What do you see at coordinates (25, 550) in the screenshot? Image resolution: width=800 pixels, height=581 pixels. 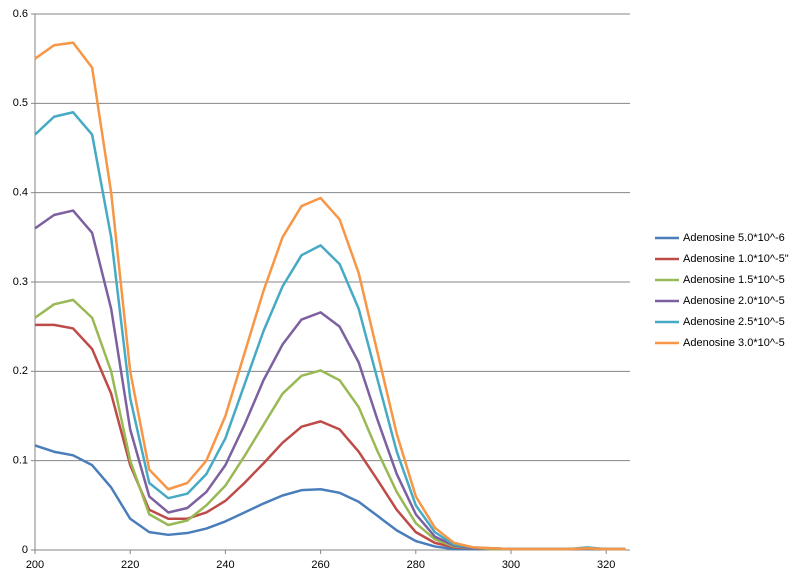 I see `y-tick-label: 0` at bounding box center [25, 550].